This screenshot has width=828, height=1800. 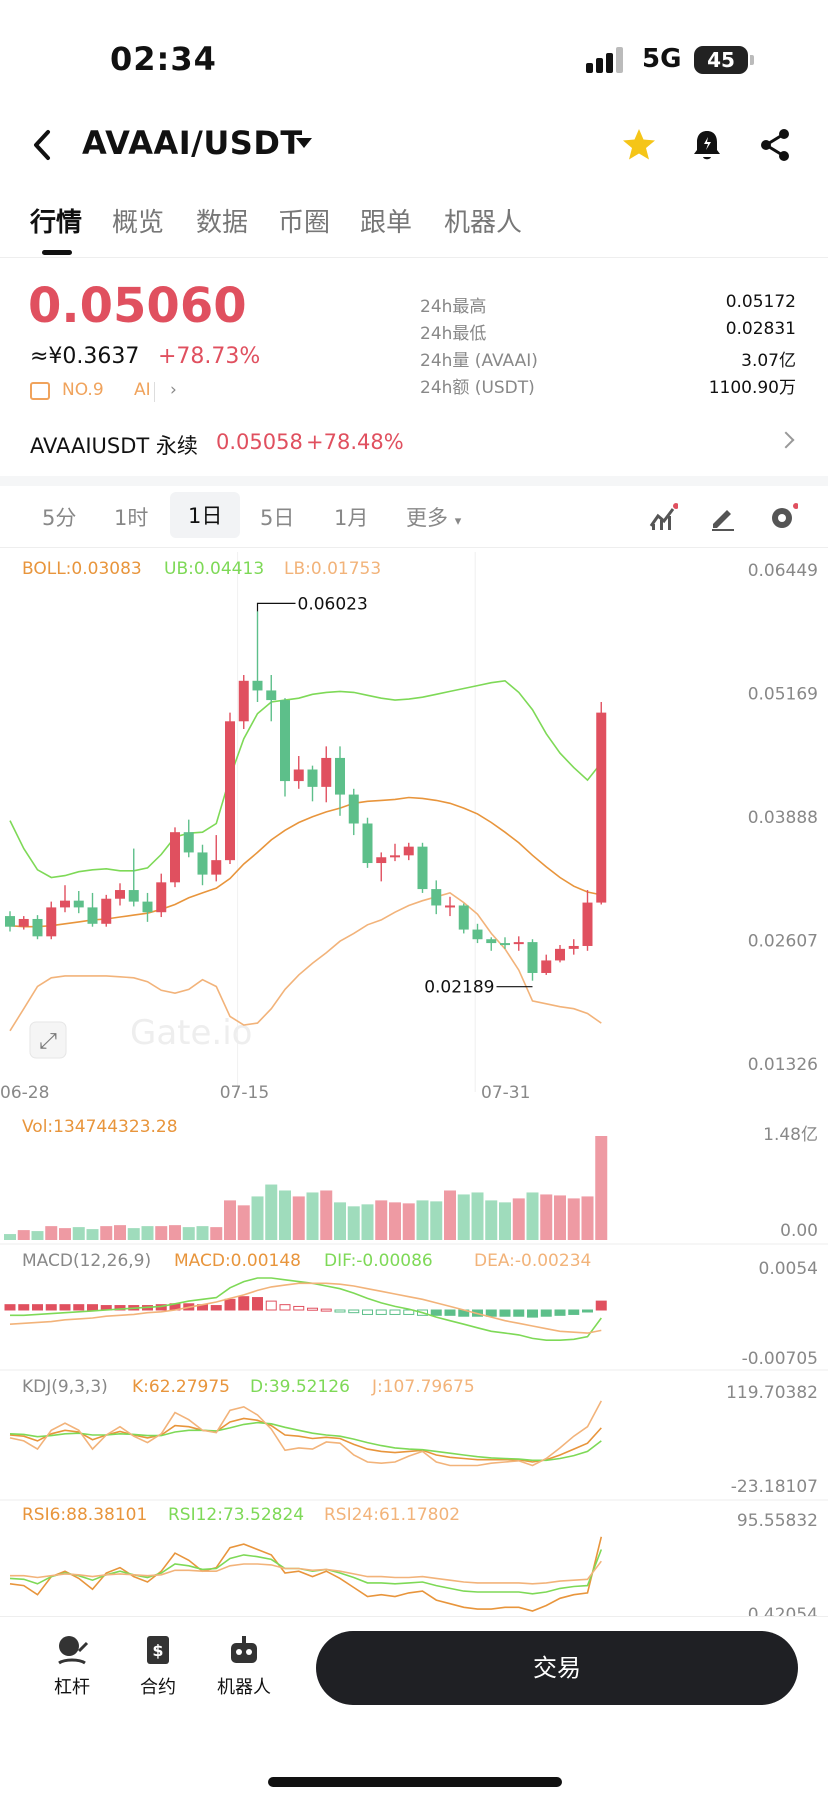 I want to click on rank-label: NO.9, so click(x=83, y=390).